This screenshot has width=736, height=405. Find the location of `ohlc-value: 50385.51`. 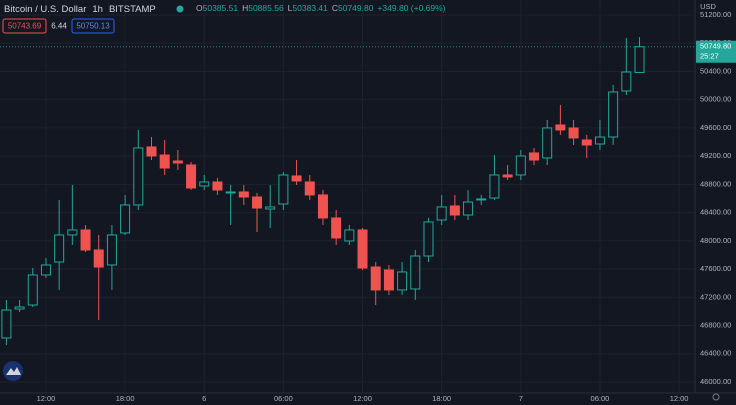

ohlc-value: 50385.51 is located at coordinates (221, 8).